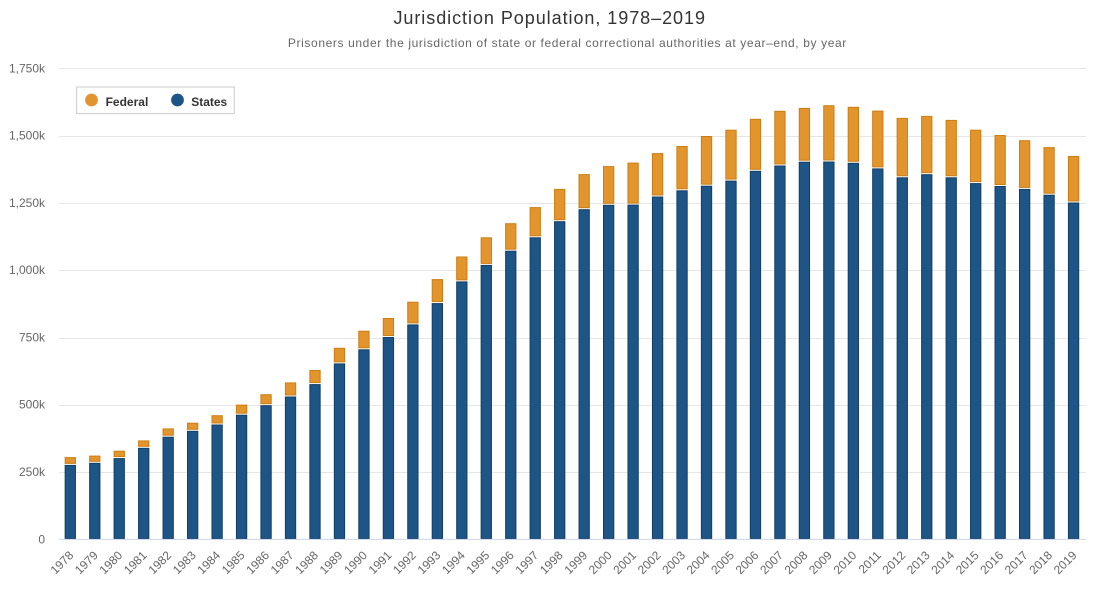  Describe the element at coordinates (127, 102) in the screenshot. I see `svg-text: Federal` at that location.